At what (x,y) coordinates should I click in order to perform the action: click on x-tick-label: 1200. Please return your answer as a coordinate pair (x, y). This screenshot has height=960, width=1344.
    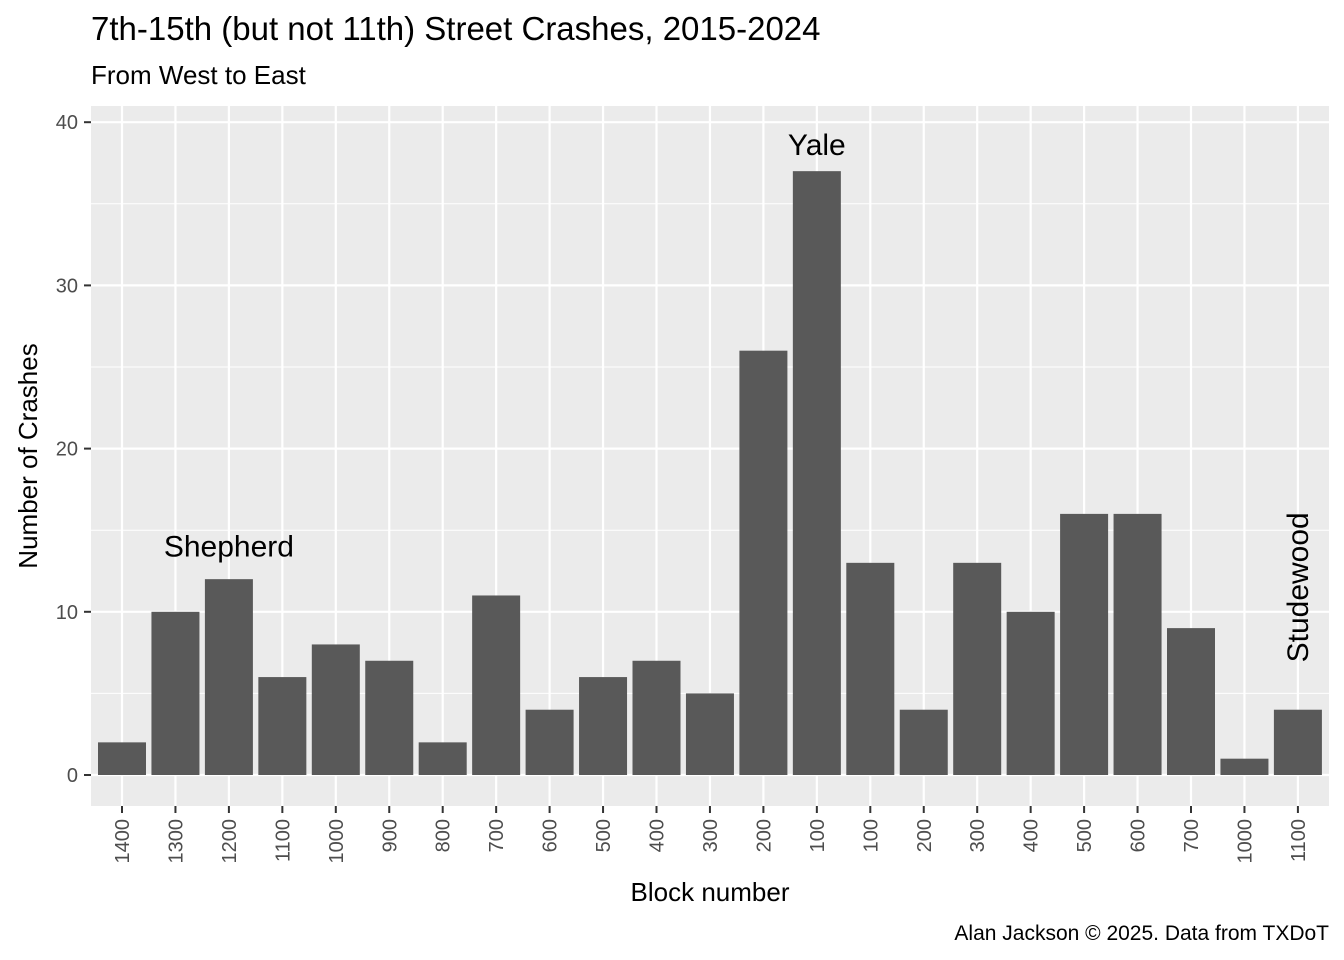
    Looking at the image, I should click on (230, 841).